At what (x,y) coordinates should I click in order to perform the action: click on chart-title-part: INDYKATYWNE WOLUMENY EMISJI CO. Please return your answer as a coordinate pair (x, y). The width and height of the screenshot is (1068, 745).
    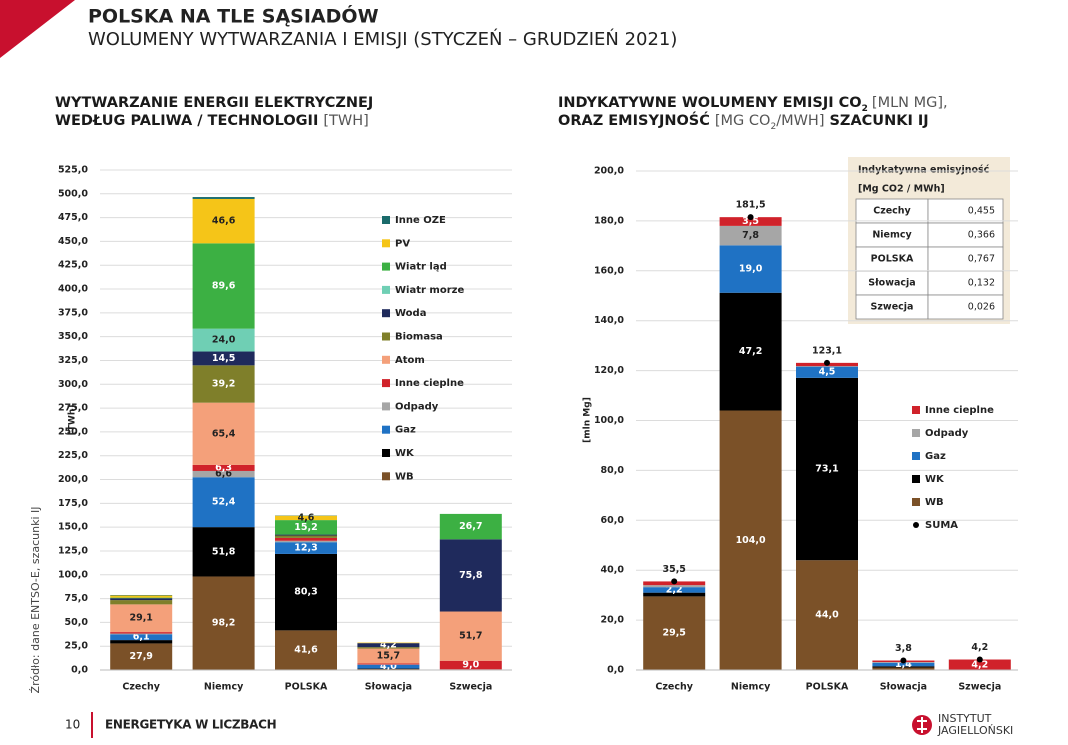
    Looking at the image, I should click on (710, 103).